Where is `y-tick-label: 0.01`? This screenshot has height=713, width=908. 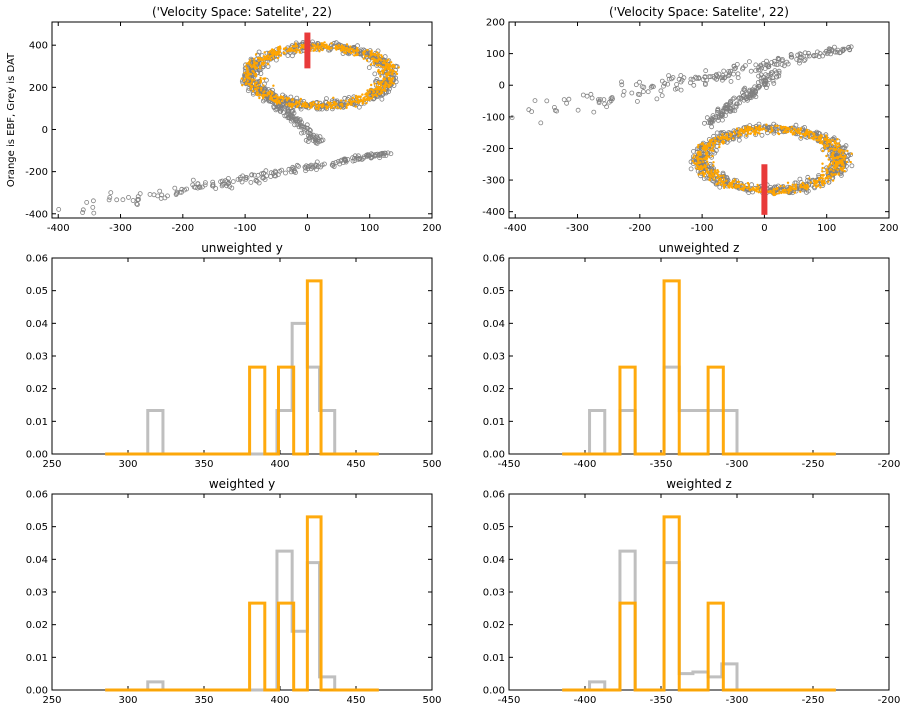 y-tick-label: 0.01 is located at coordinates (494, 422).